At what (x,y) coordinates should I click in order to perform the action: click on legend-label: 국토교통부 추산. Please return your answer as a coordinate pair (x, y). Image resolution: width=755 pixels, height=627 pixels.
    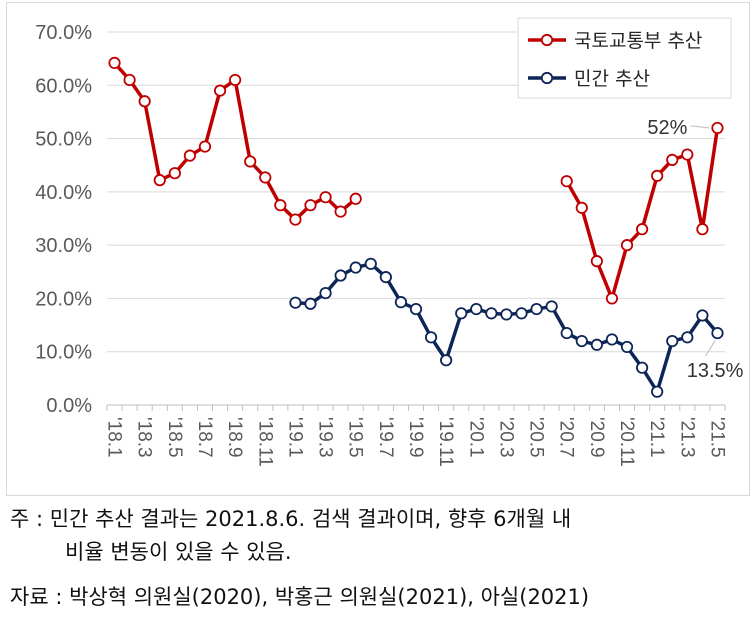
    Looking at the image, I should click on (638, 41).